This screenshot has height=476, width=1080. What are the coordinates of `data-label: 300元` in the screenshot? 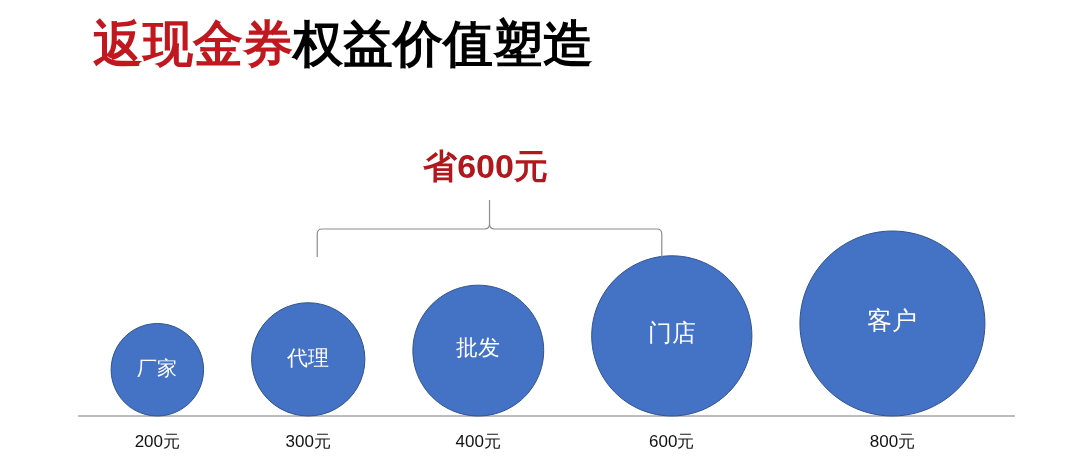 It's located at (308, 441).